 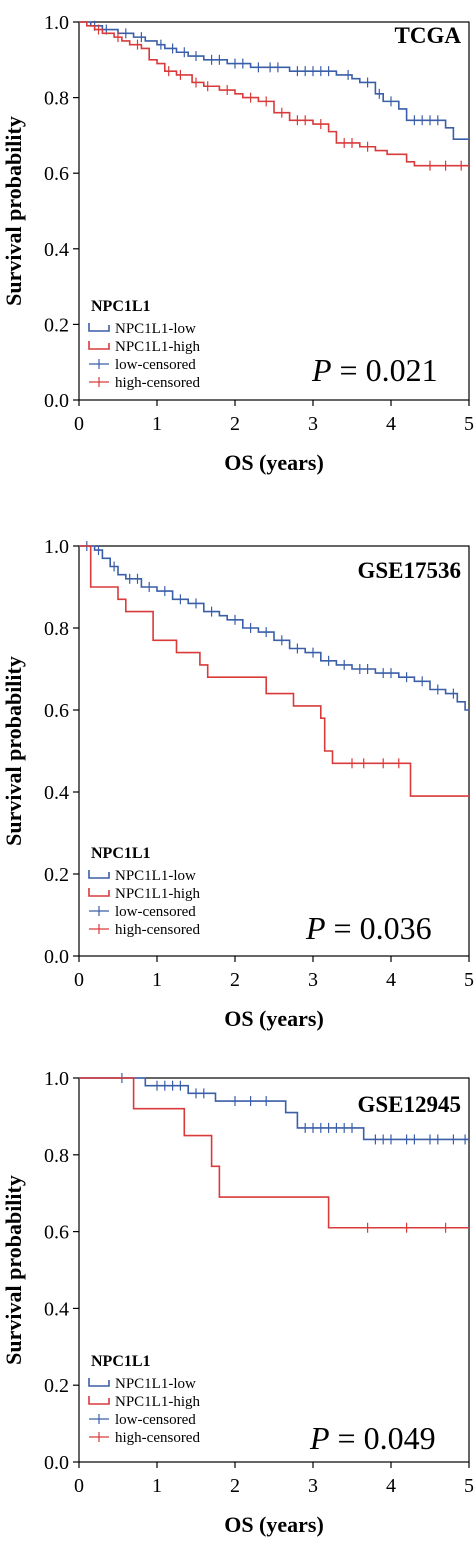 I want to click on panel-title: GSE17536, so click(x=409, y=570).